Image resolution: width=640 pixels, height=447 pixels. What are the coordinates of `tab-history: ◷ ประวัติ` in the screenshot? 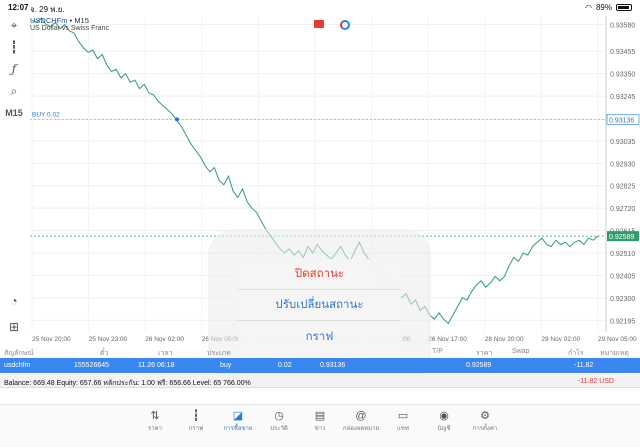 It's located at (279, 421).